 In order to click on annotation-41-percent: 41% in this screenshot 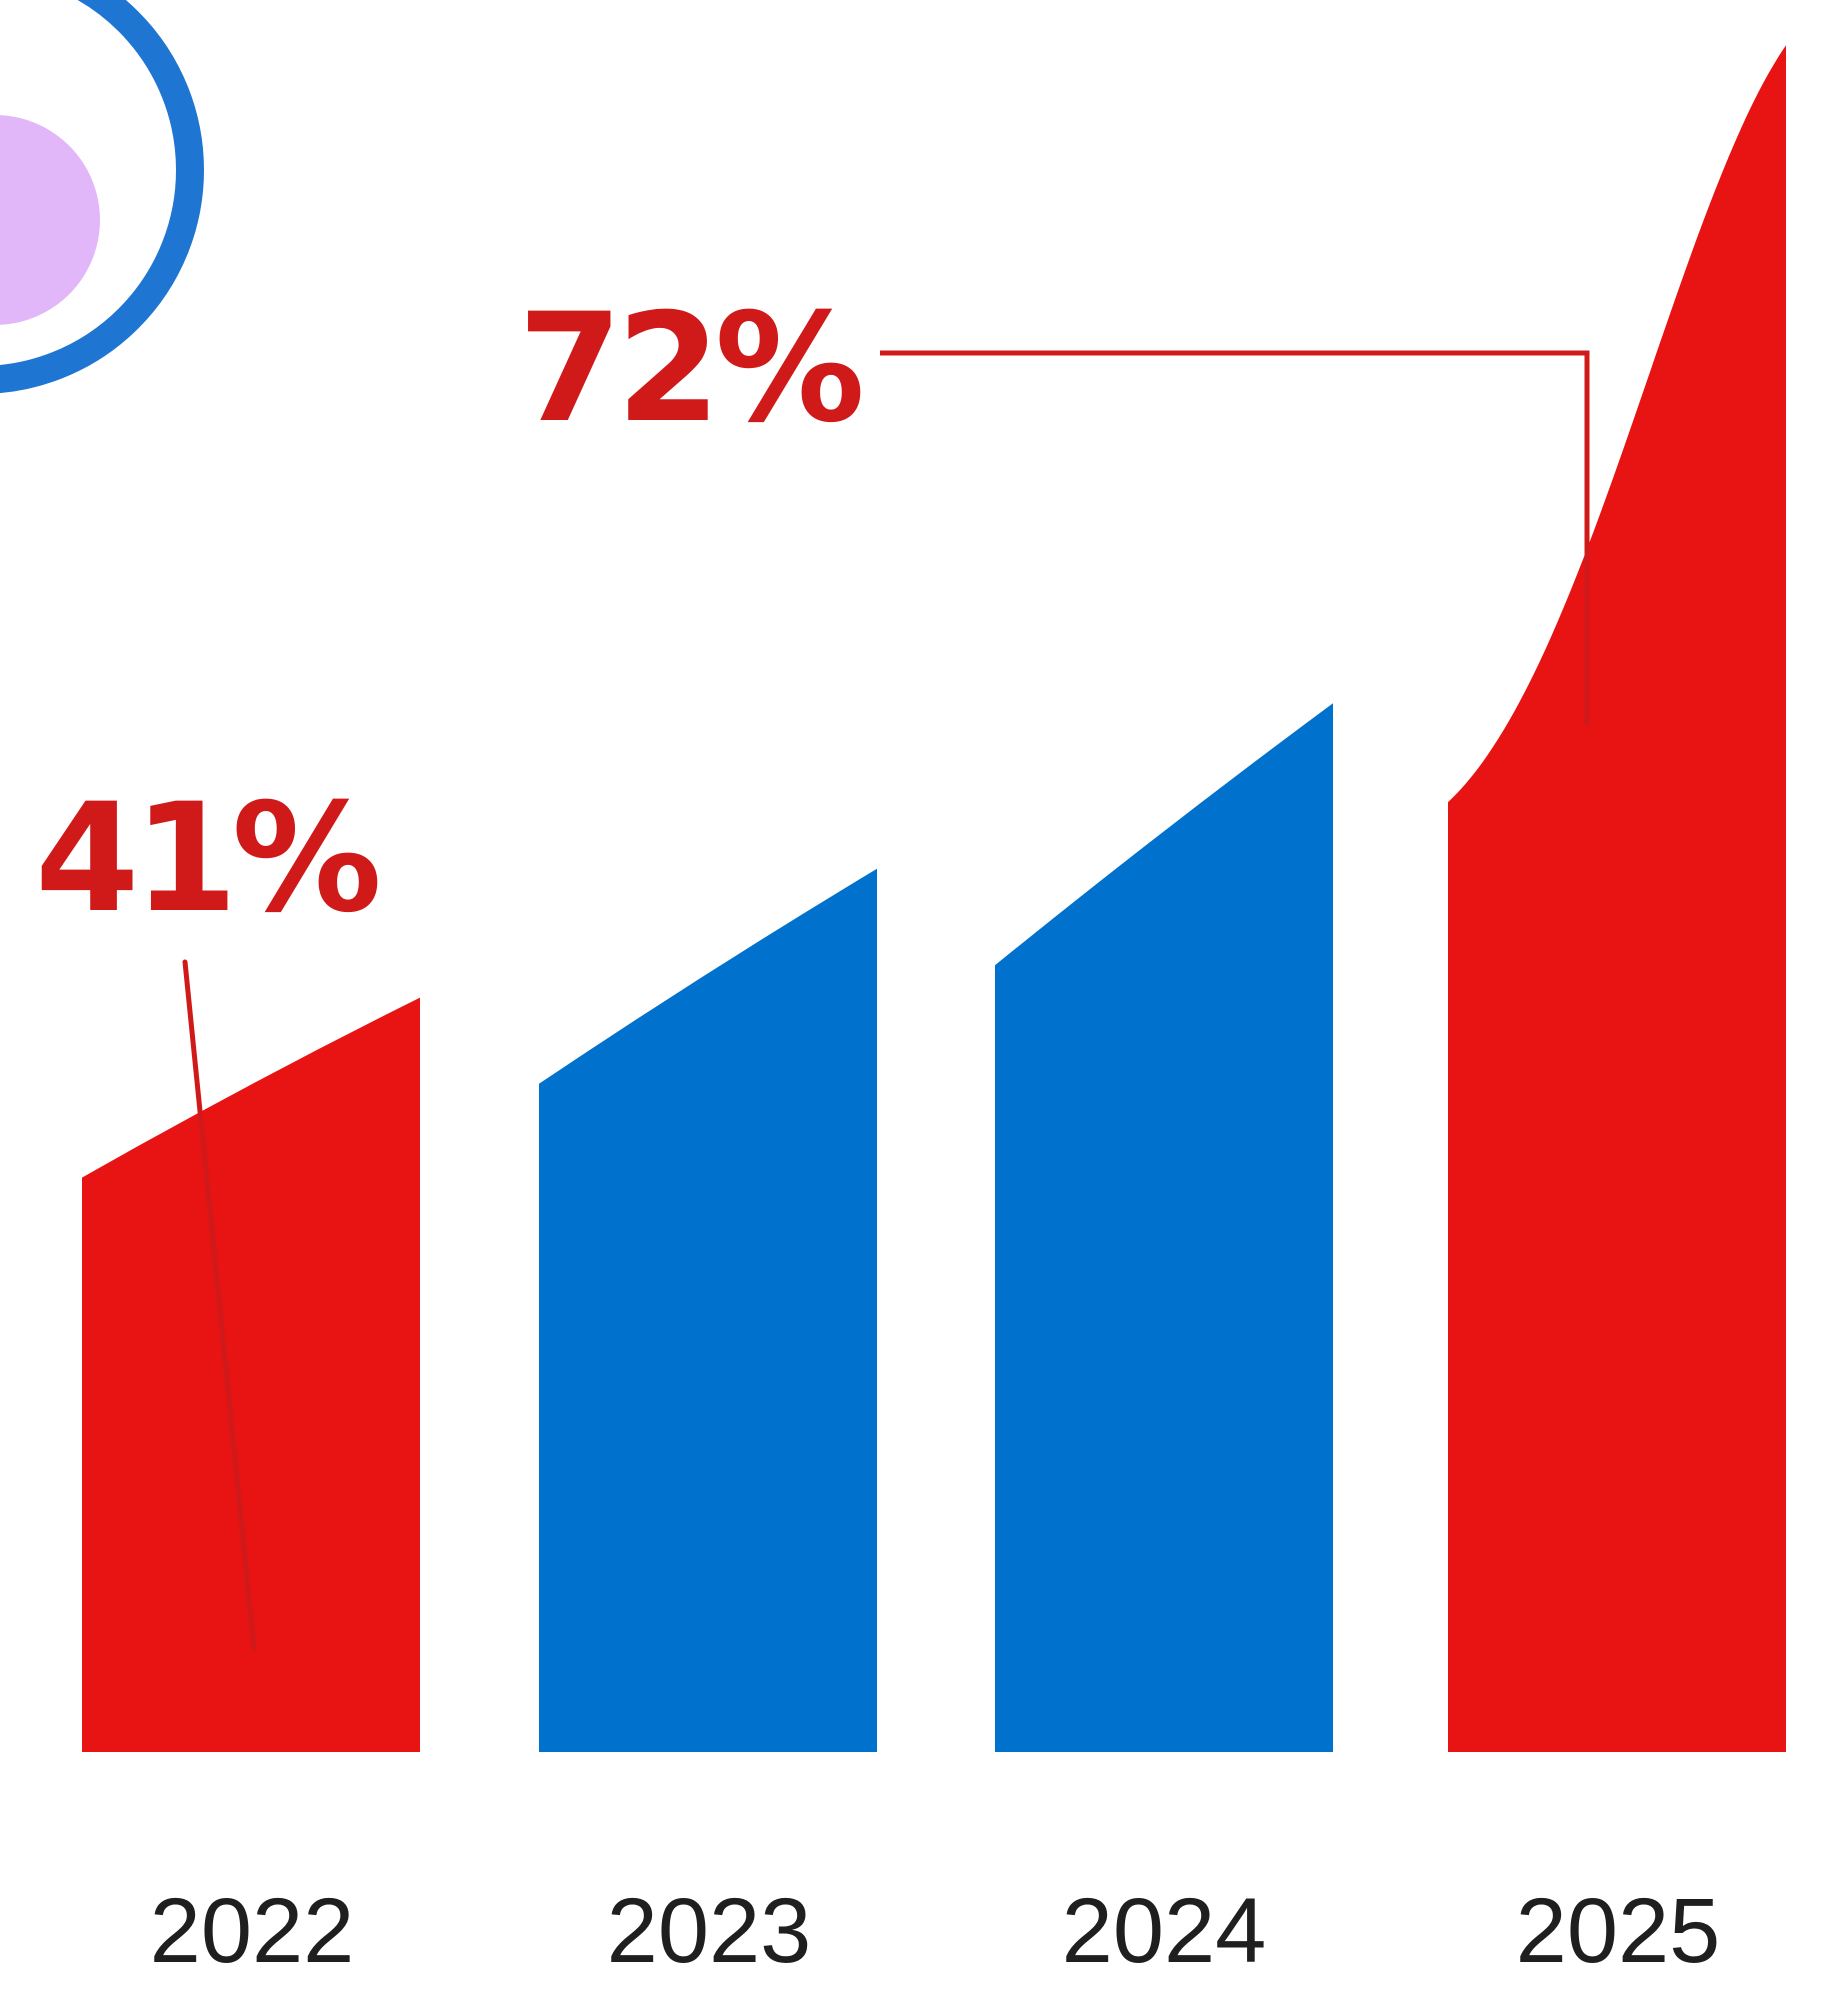, I will do `click(206, 859)`.